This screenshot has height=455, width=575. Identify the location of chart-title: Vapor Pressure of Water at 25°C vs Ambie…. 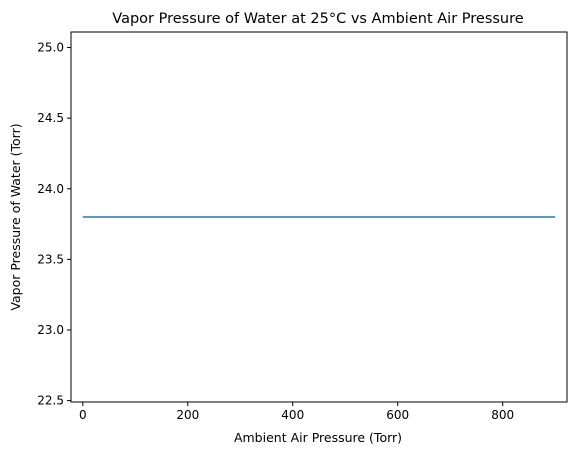
(317, 19).